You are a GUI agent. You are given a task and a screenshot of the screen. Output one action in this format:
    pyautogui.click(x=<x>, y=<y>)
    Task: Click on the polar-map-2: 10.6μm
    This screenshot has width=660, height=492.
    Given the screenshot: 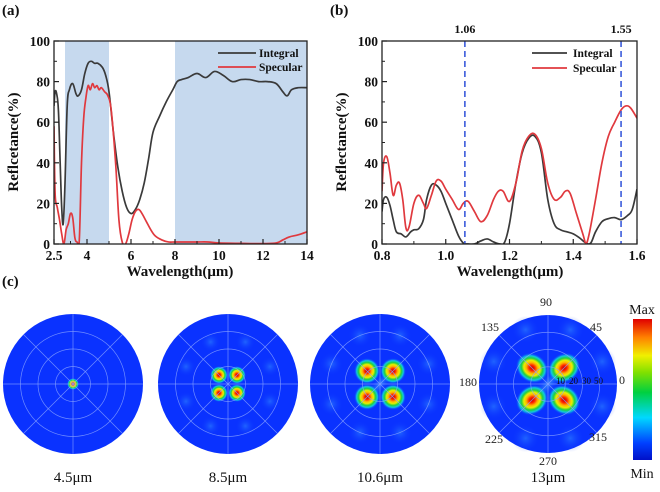 What is the action you would take?
    pyautogui.click(x=380, y=400)
    